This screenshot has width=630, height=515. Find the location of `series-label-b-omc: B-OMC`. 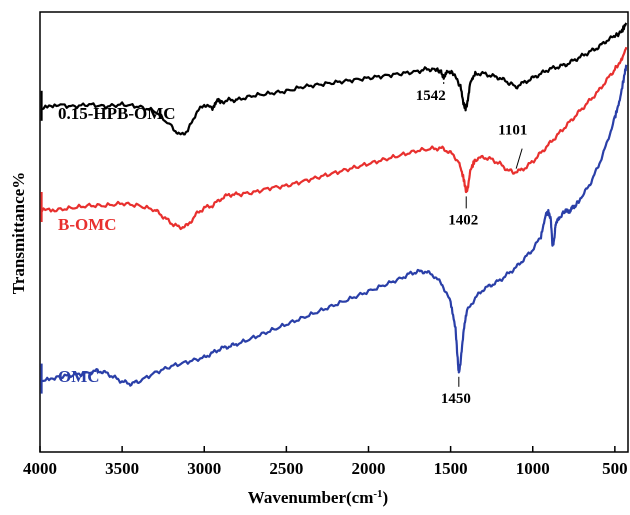

series-label-b-omc: B-OMC is located at coordinates (87, 224).